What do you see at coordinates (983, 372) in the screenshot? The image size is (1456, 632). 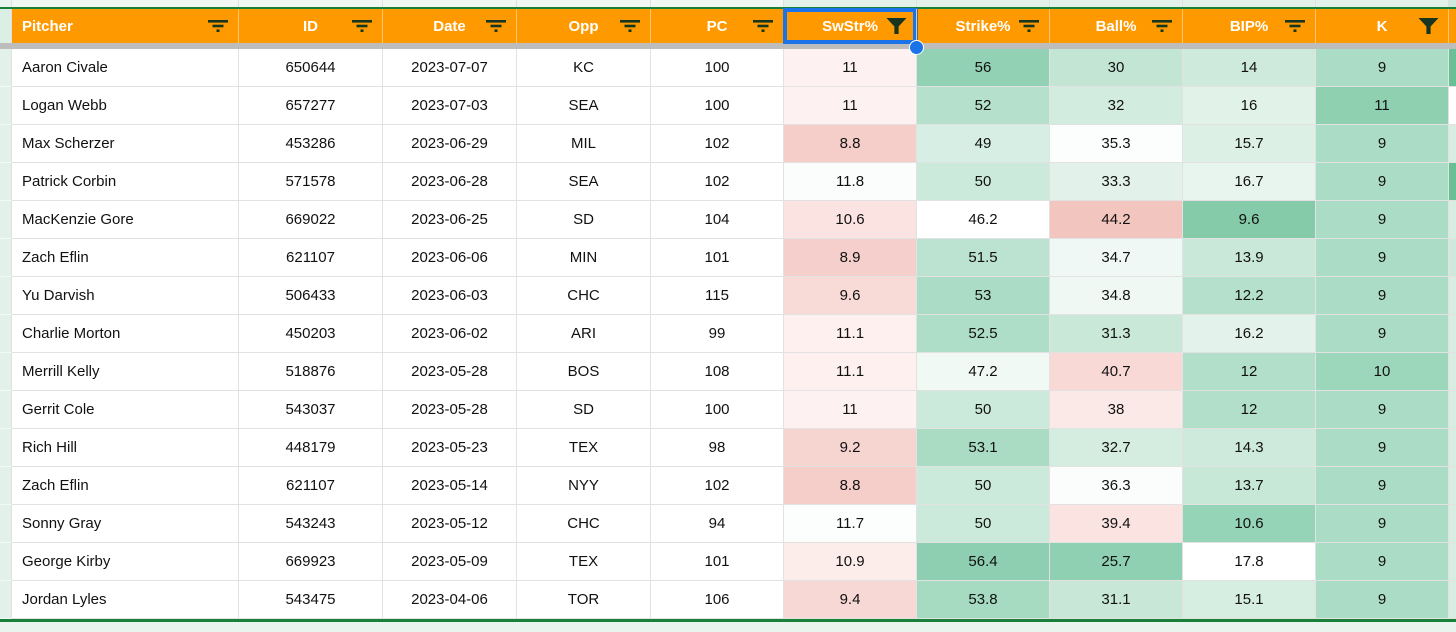 I see `cell-strike: 47.2` at bounding box center [983, 372].